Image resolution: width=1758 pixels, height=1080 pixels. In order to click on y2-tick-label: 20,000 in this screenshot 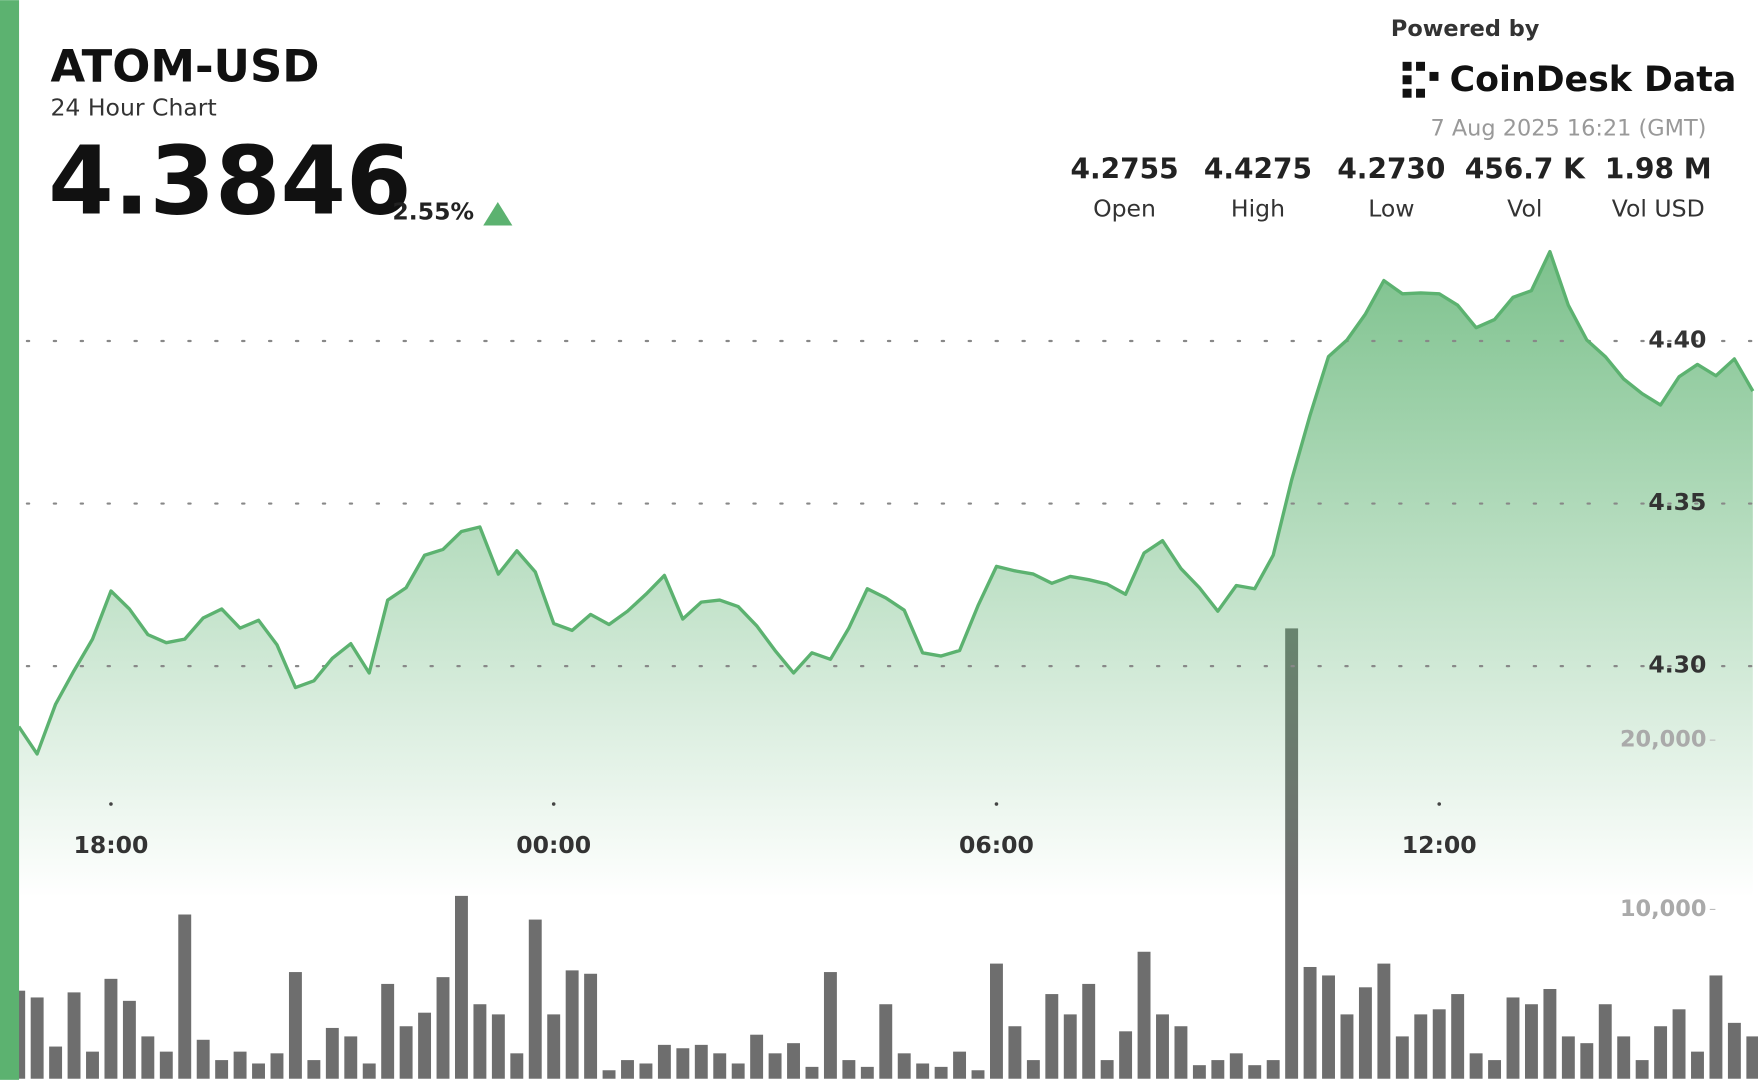, I will do `click(1663, 740)`.